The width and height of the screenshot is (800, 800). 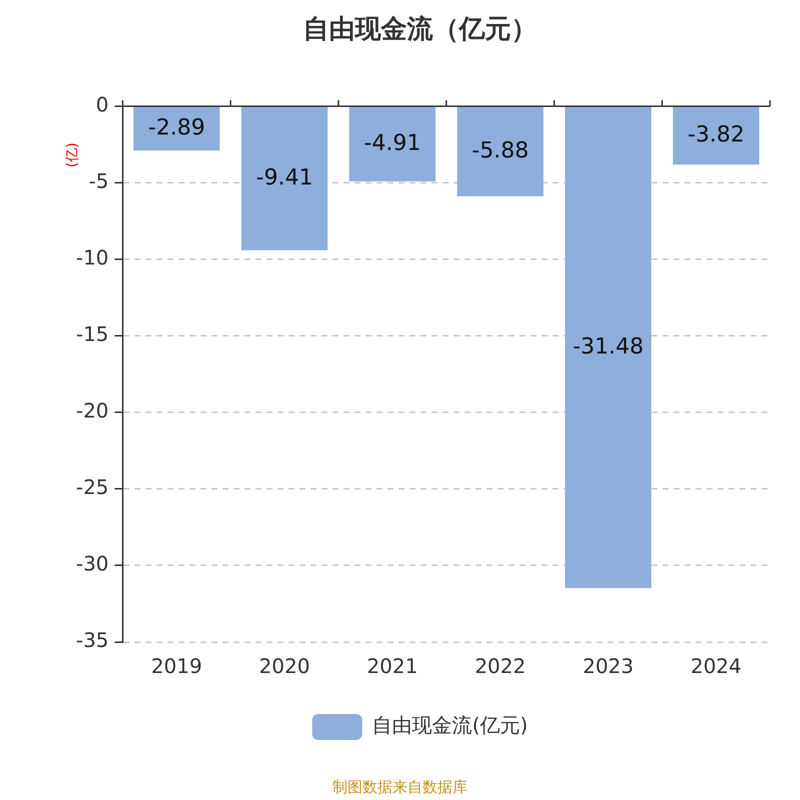 I want to click on y-tick-label: -30, so click(x=92, y=564).